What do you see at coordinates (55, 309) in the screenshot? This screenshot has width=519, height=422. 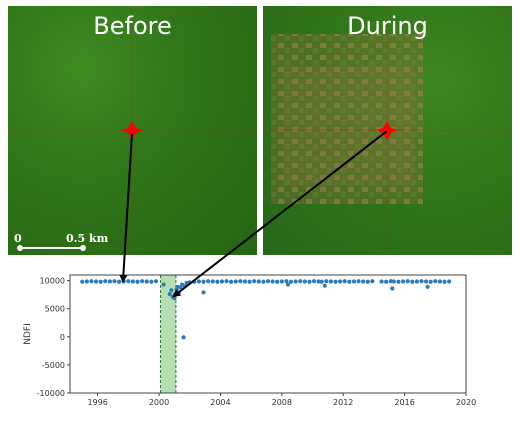 I see `y-tick-label: 5000` at bounding box center [55, 309].